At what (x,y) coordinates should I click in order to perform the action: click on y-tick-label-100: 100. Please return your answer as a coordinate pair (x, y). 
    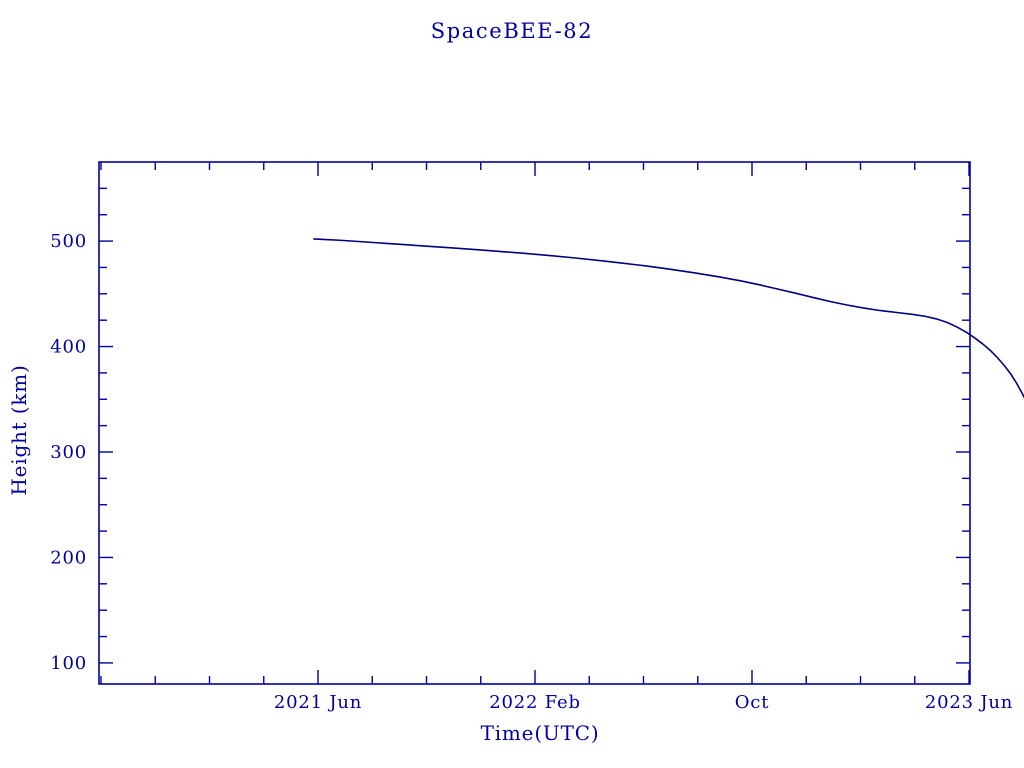
    Looking at the image, I should click on (68, 663).